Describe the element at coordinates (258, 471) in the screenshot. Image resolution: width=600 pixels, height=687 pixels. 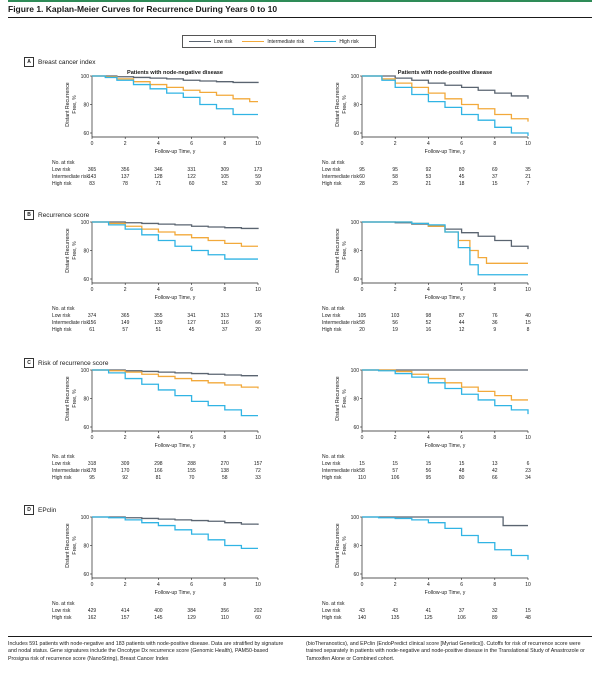
I see `risk-cell: 72` at that location.